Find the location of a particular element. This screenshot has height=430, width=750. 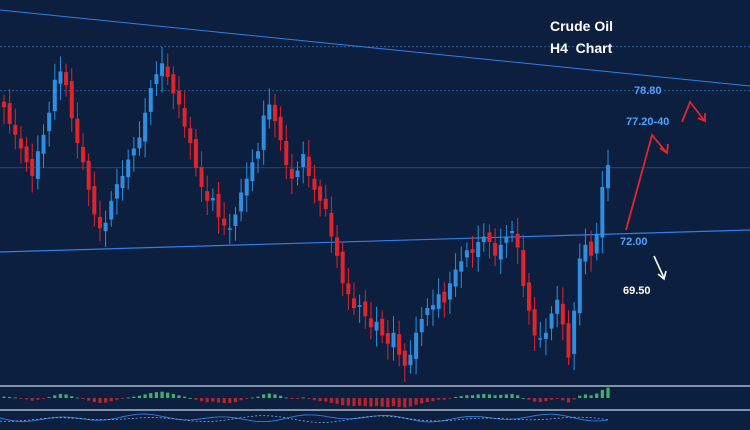

title-line-2: H4 Chart is located at coordinates (581, 48).